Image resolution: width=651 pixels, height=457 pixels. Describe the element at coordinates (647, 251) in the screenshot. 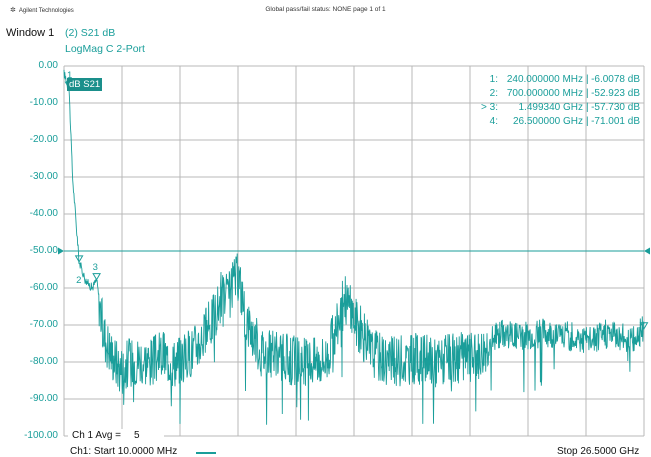

I see `reference-right-arrow-icon` at that location.